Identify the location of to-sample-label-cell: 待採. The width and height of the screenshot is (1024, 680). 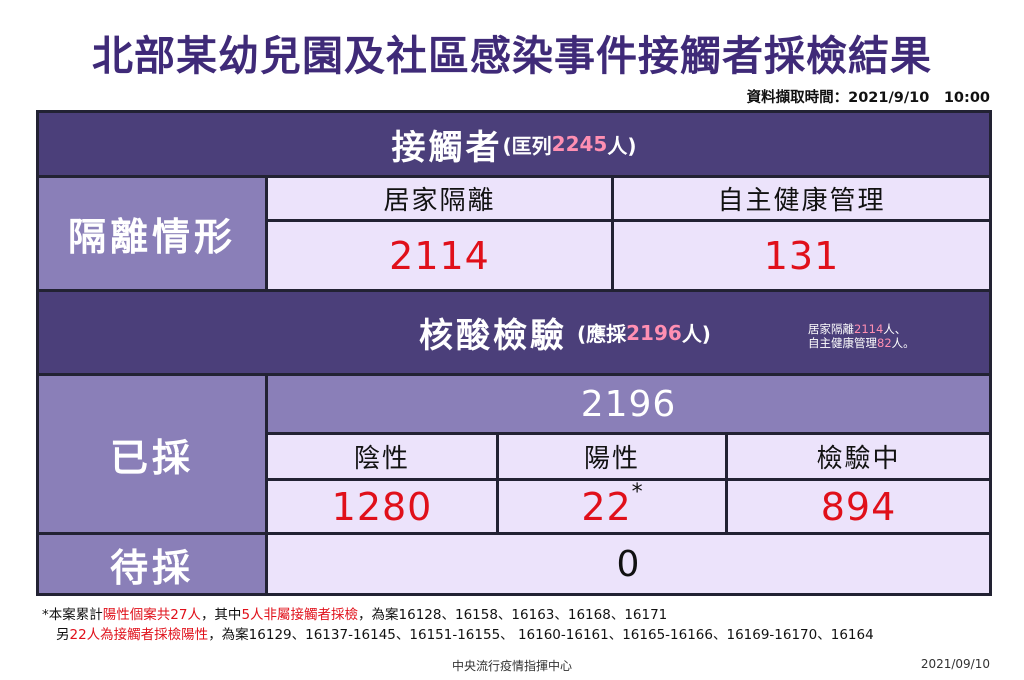
(152, 564).